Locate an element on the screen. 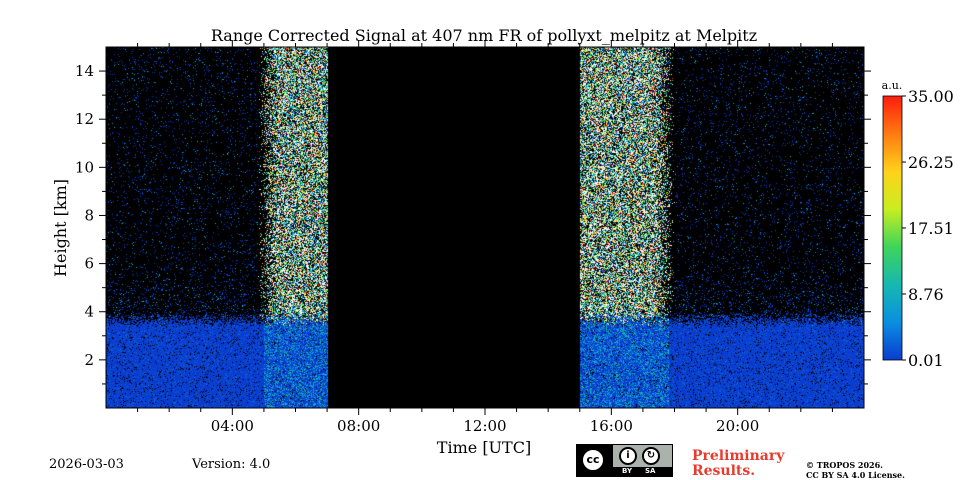 The width and height of the screenshot is (960, 480). footer-date: 2026-03-03 is located at coordinates (86, 464).